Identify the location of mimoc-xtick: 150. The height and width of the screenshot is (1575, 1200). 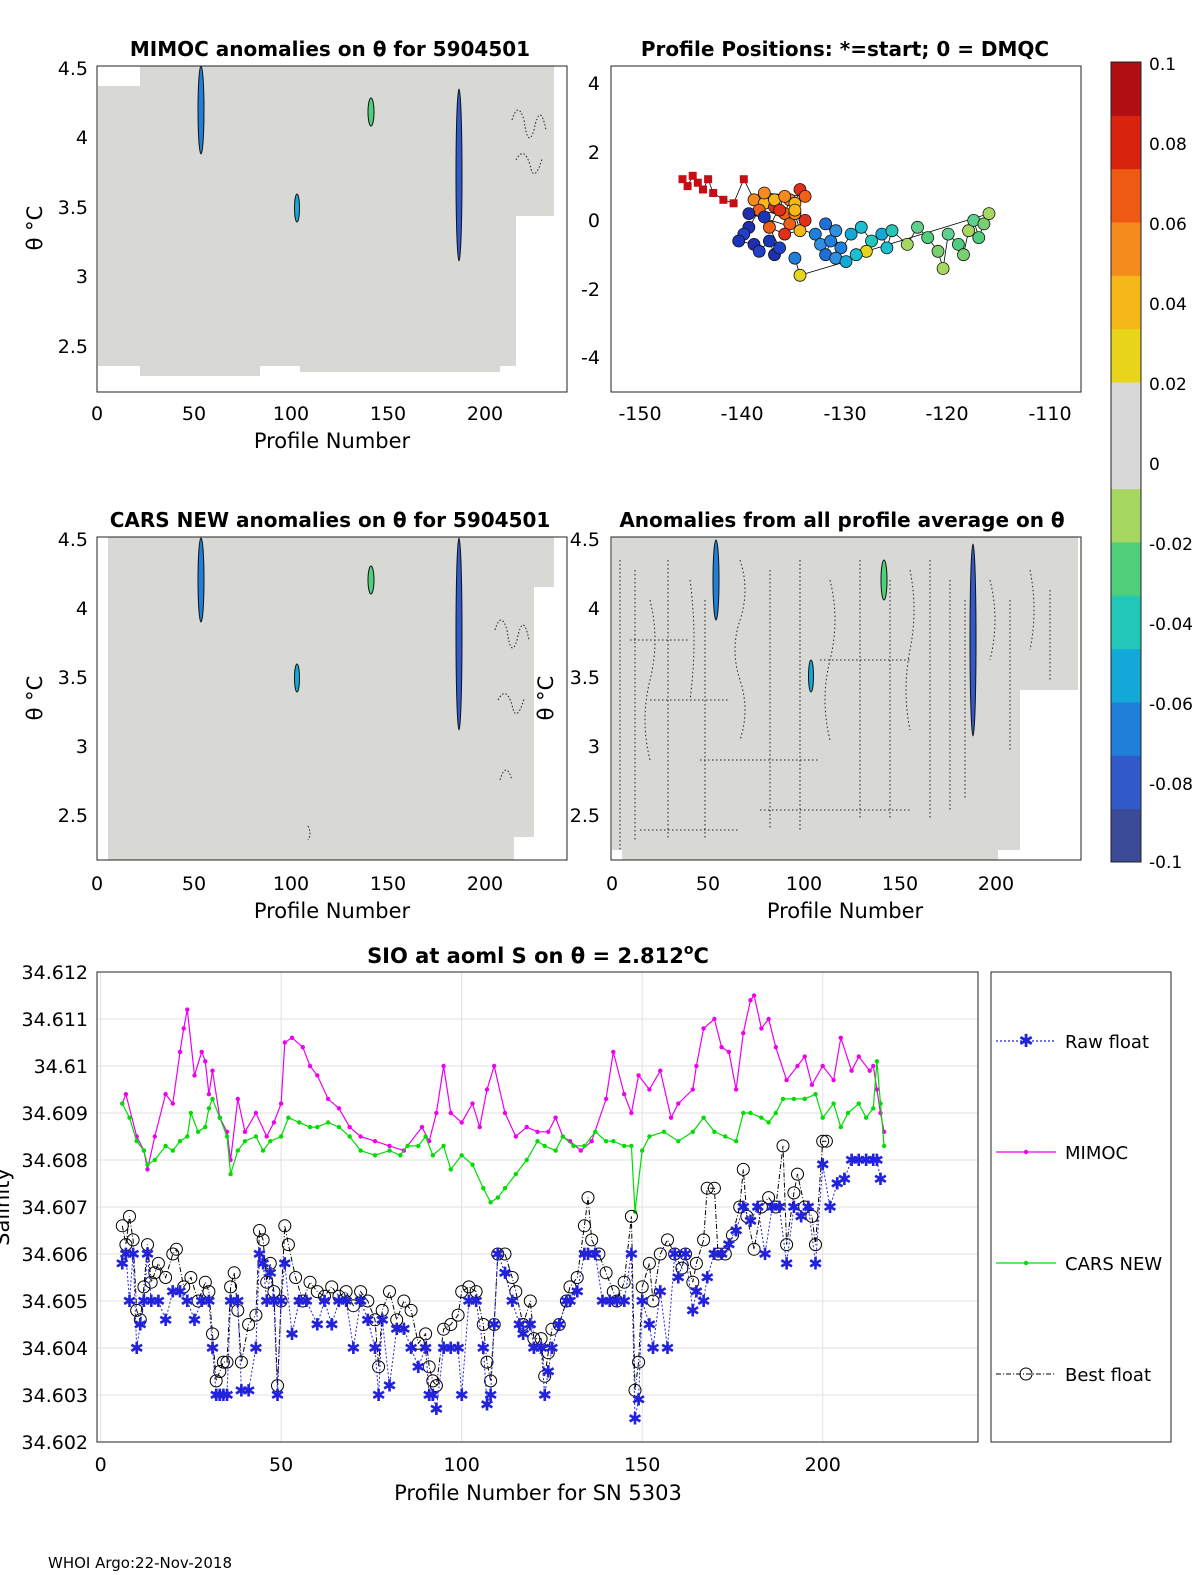
(388, 414).